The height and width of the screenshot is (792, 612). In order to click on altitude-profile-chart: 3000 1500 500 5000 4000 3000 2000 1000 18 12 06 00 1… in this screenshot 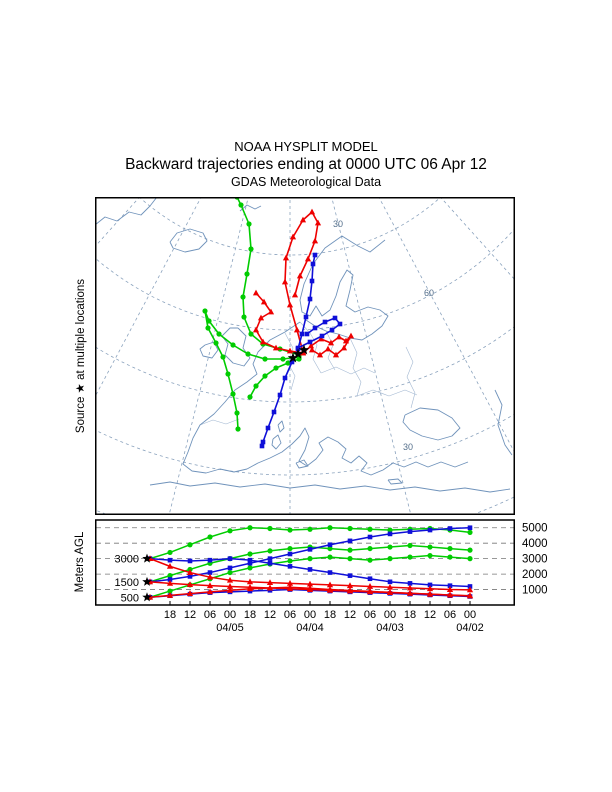, I will do `click(321, 576)`.